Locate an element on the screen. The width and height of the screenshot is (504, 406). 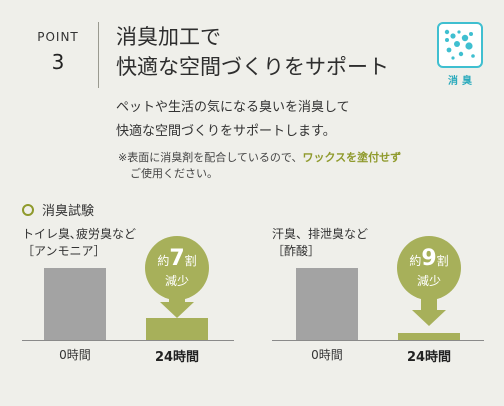
chart-subtitle: ［アンモニア］ is located at coordinates (64, 251).